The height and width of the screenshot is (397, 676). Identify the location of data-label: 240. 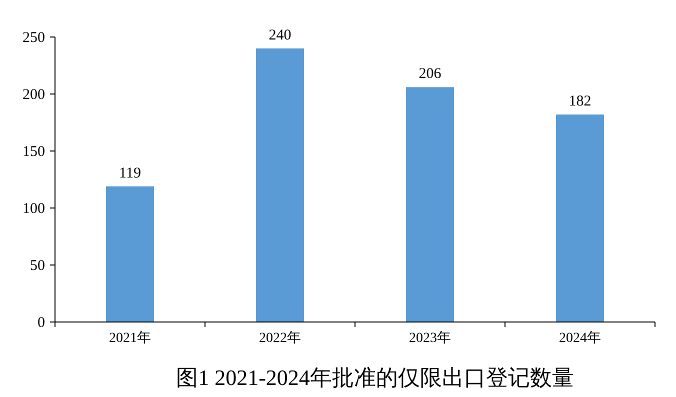
(280, 35).